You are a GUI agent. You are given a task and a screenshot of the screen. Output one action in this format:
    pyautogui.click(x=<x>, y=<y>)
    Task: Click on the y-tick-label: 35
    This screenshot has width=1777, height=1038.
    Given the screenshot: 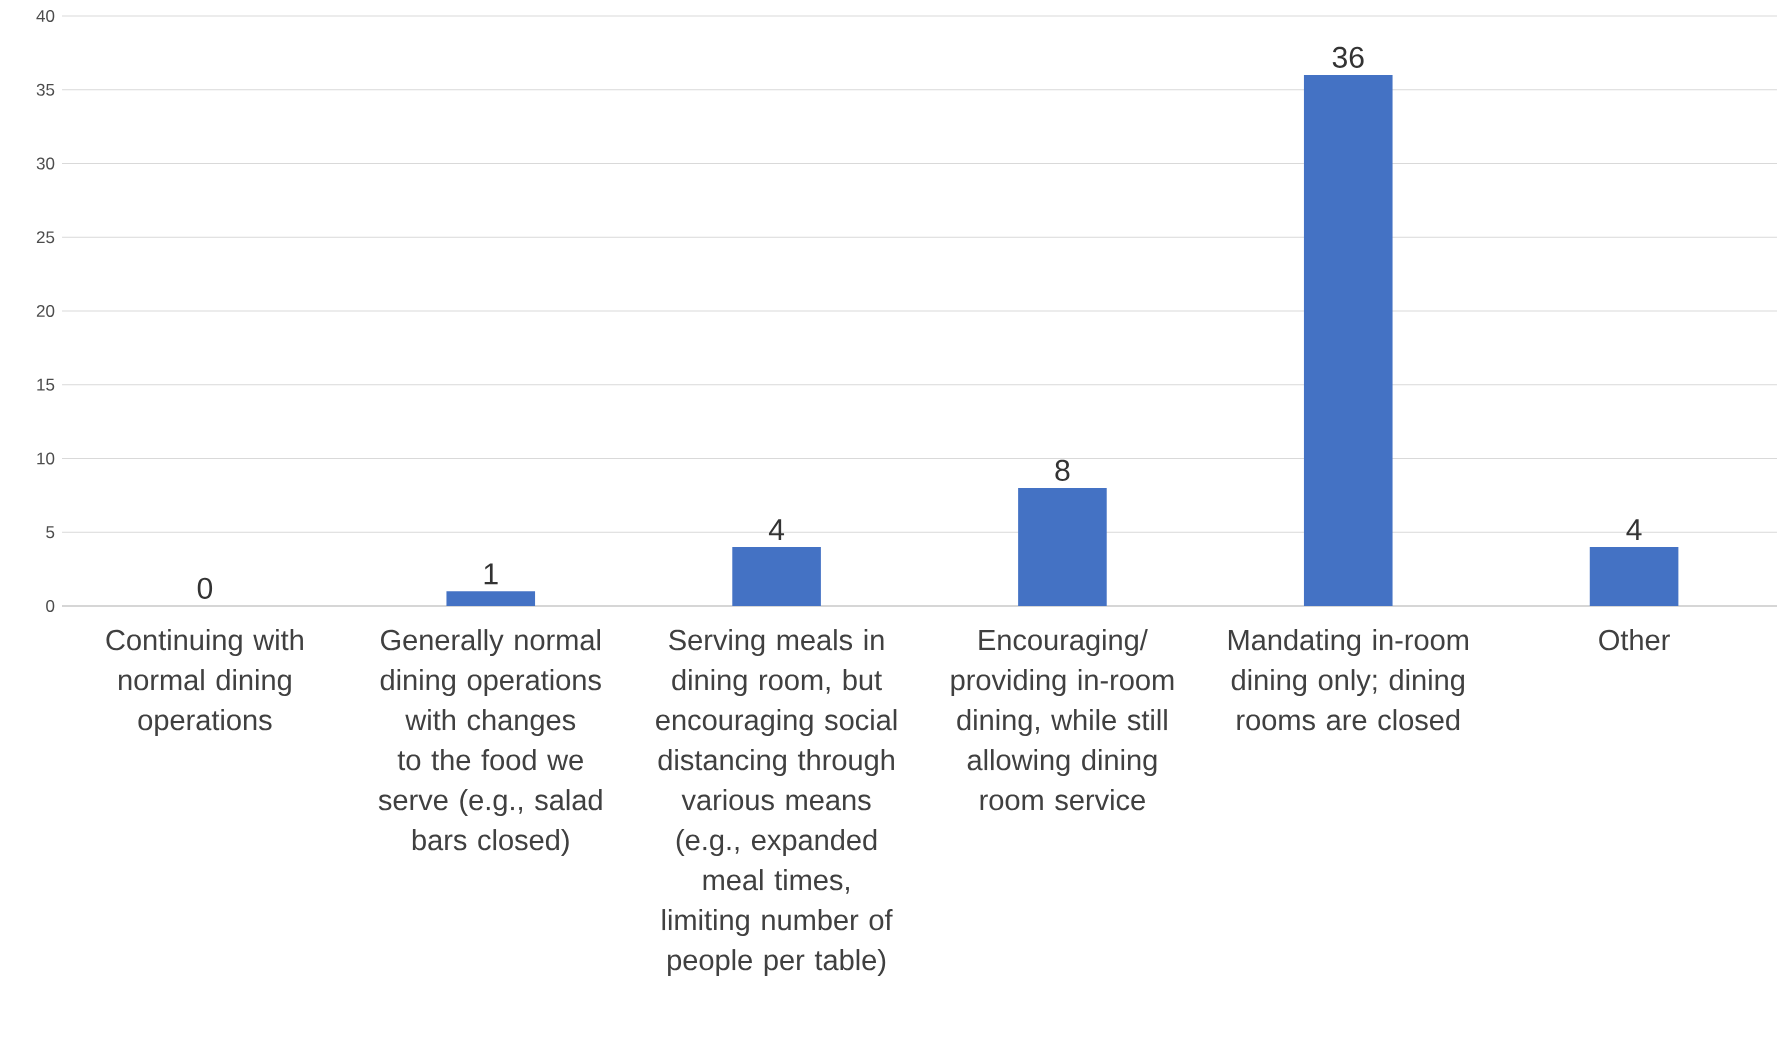 What is the action you would take?
    pyautogui.click(x=45, y=89)
    